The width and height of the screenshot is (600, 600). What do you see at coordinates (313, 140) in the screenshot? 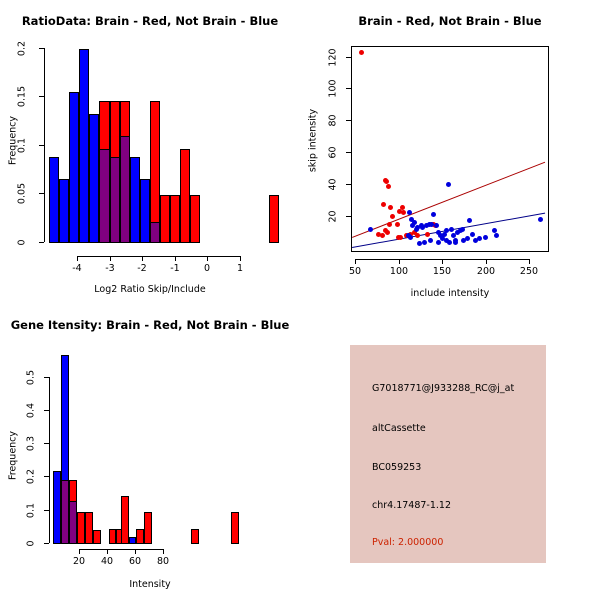
I see `scatter-ylabel: skip intensity` at bounding box center [313, 140].